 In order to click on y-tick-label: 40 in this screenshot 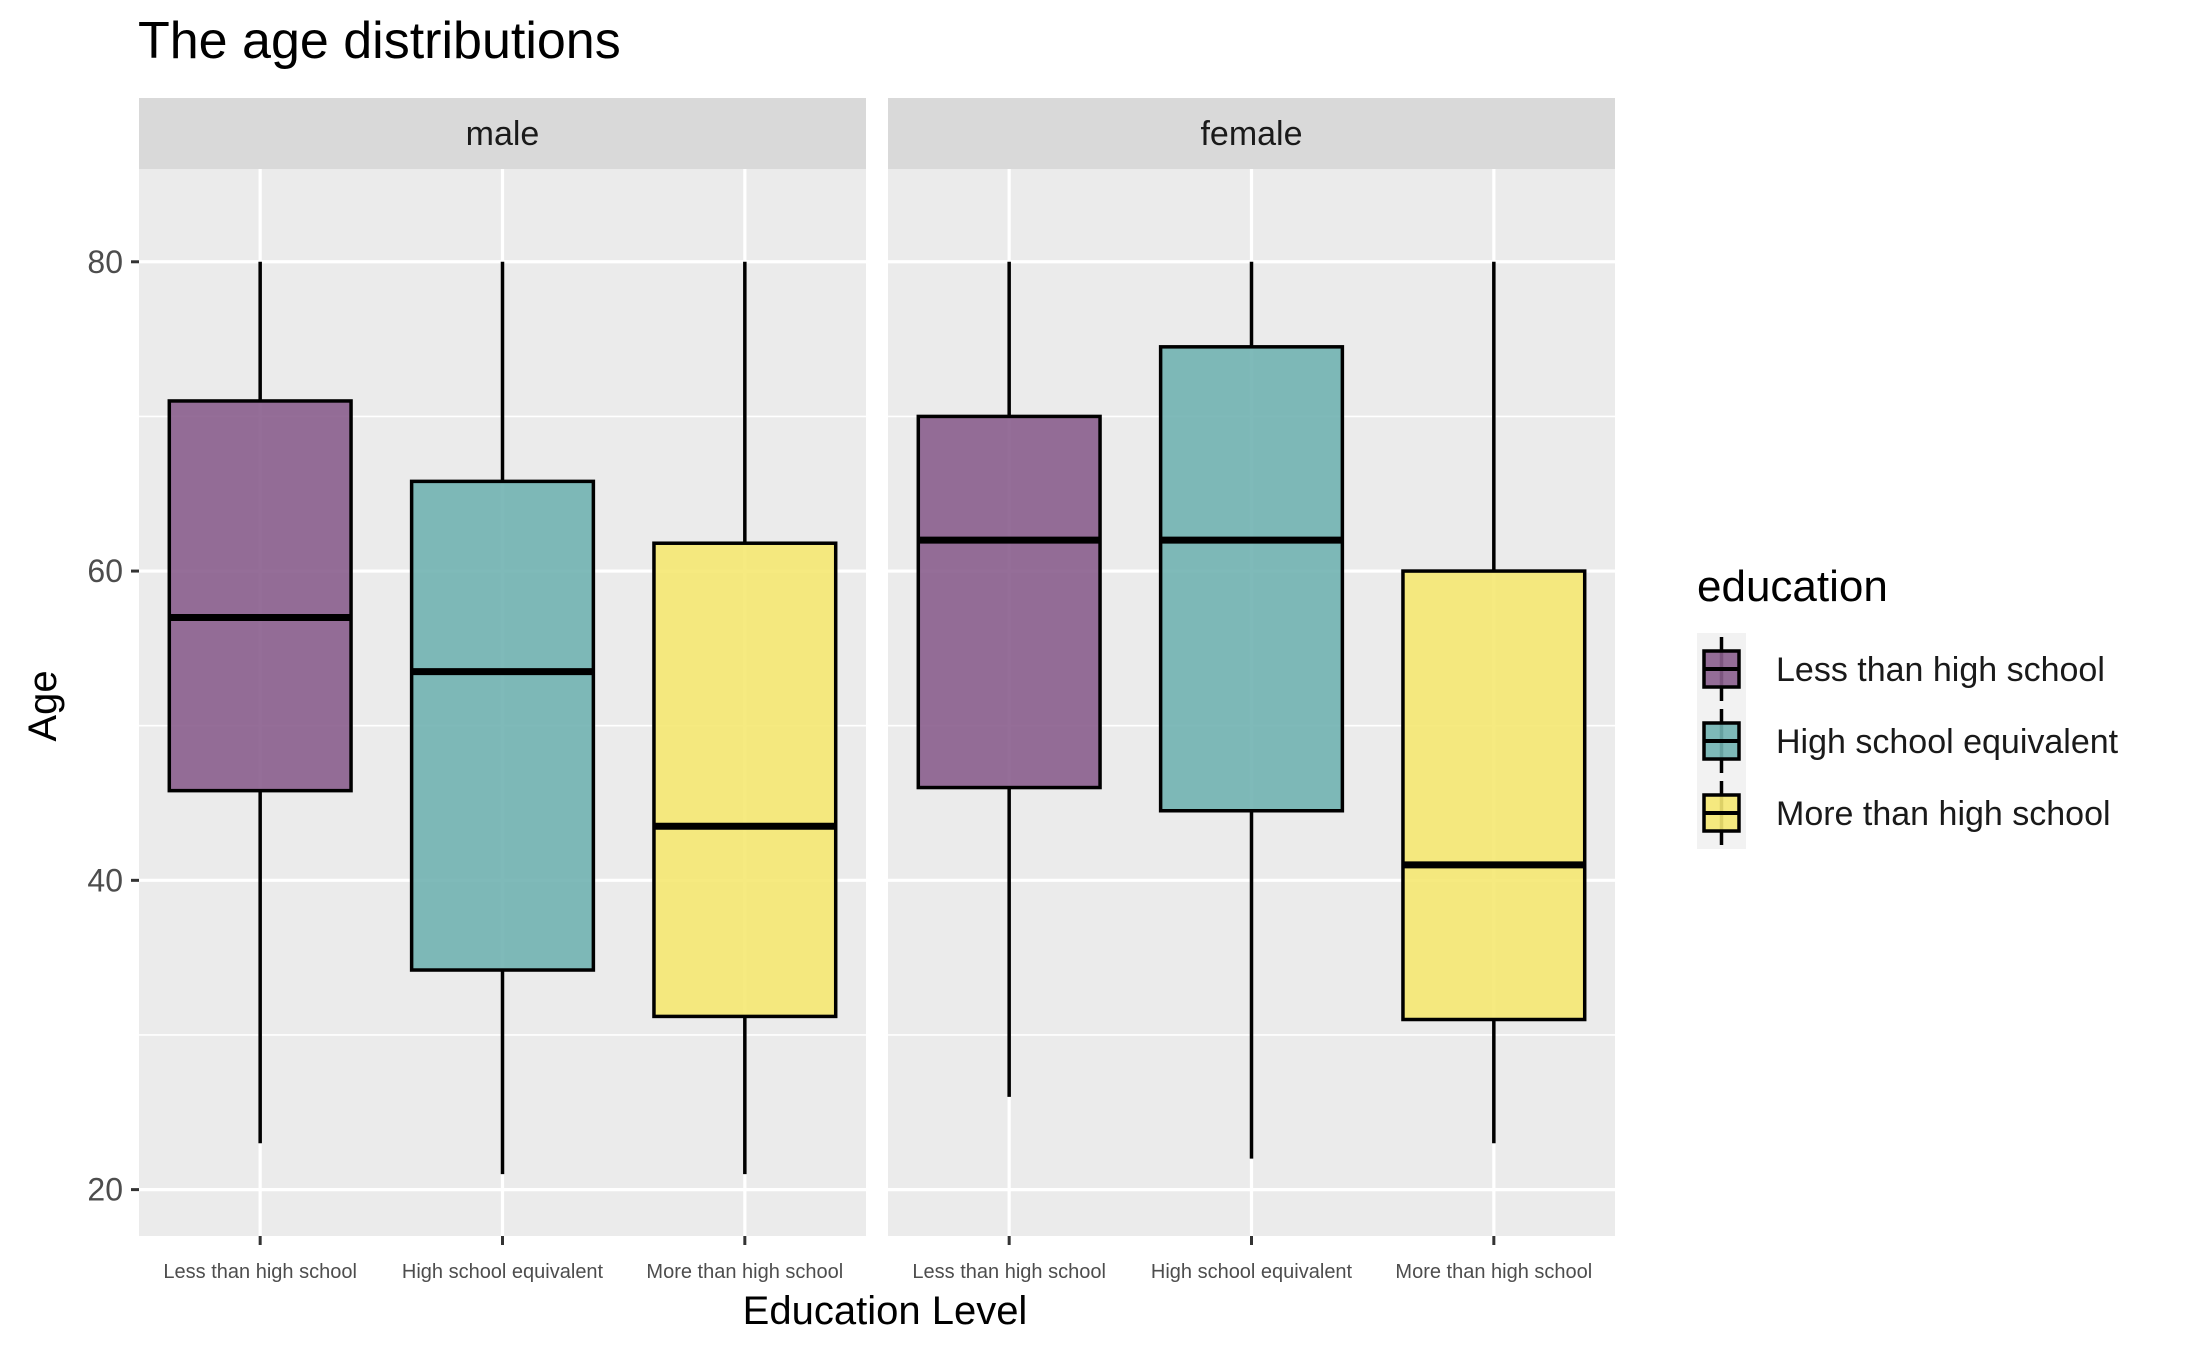, I will do `click(105, 880)`.